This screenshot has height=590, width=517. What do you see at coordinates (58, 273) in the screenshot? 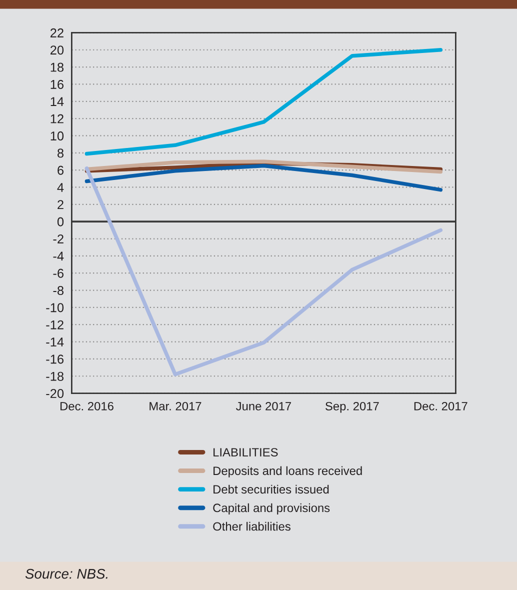
I see `y-tick-label: -6` at bounding box center [58, 273].